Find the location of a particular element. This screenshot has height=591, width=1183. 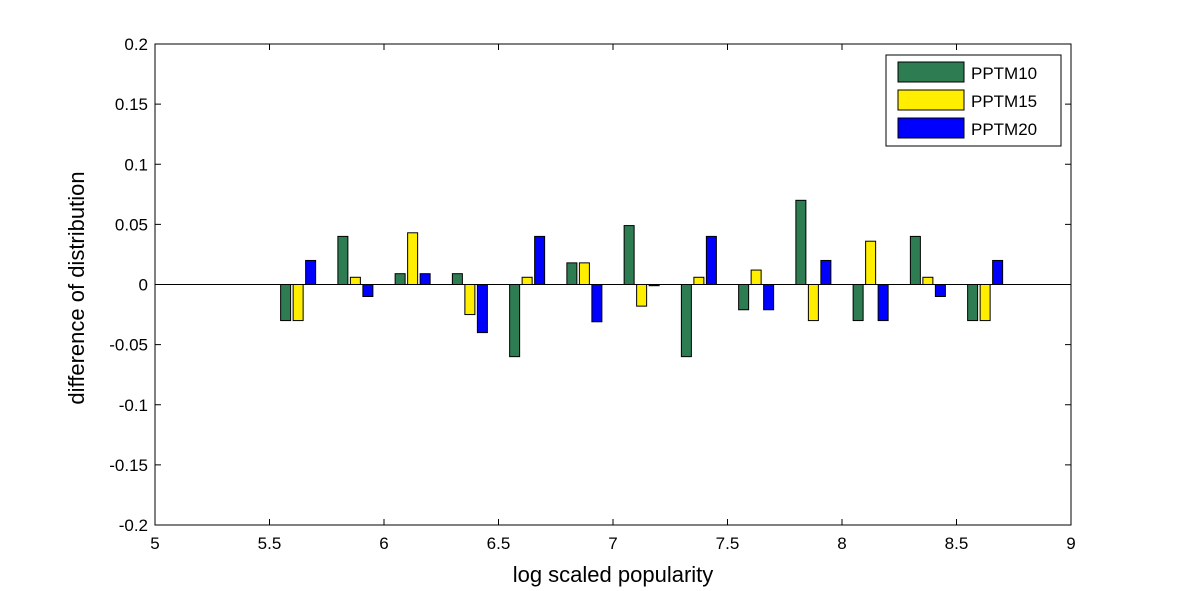

x-axis-label: log scaled popularity is located at coordinates (613, 574).